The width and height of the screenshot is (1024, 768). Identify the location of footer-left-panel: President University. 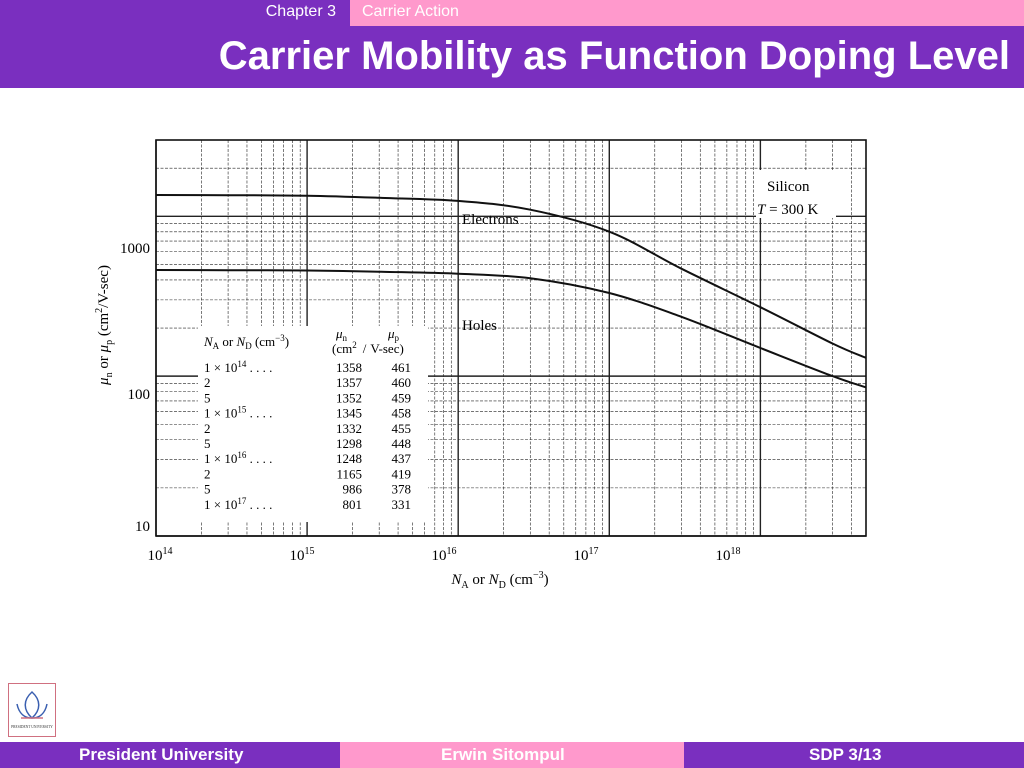
(170, 755).